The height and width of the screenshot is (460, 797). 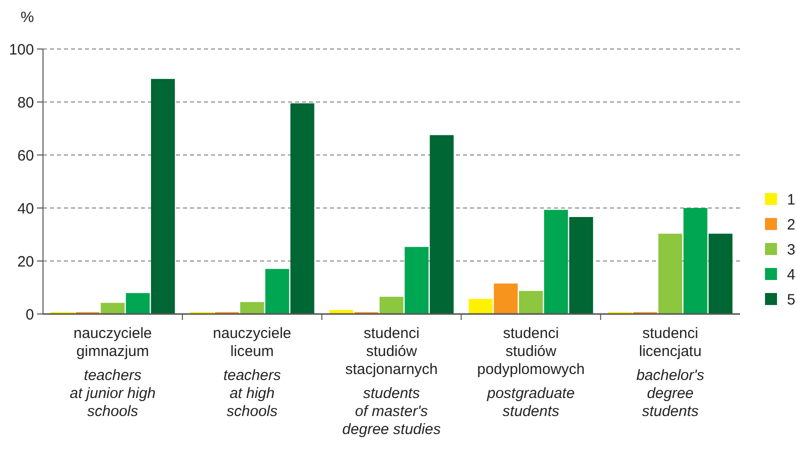 What do you see at coordinates (25, 155) in the screenshot?
I see `y-tick-label: 60` at bounding box center [25, 155].